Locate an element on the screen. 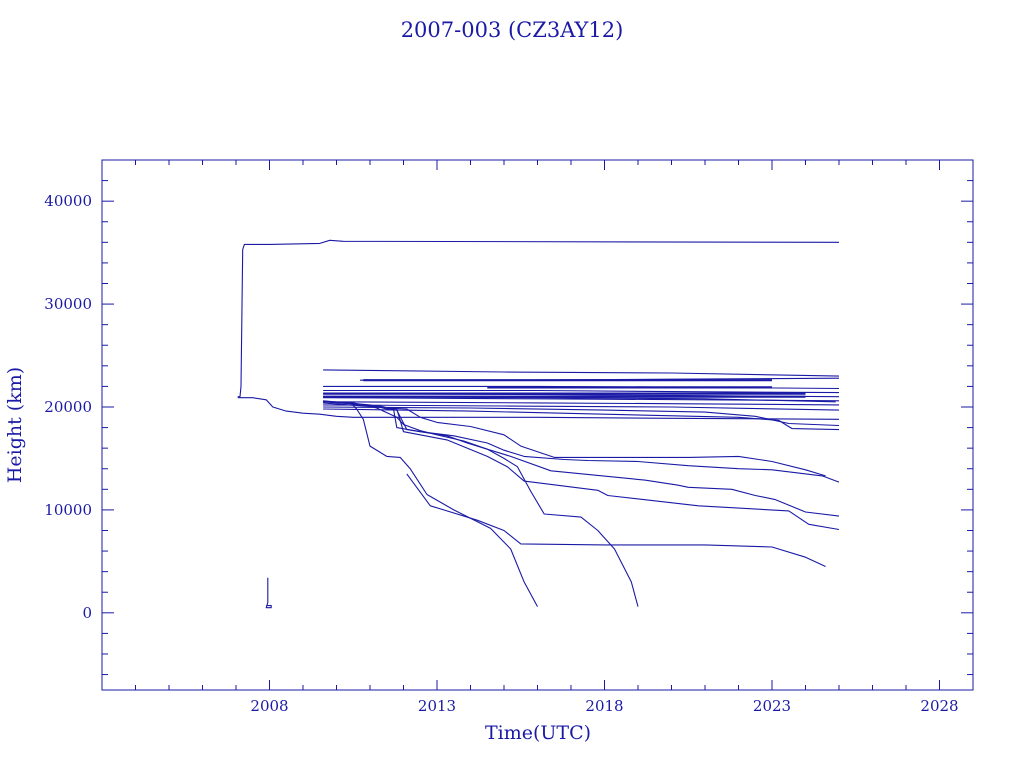  x-axis-label: Time(UTC) is located at coordinates (538, 733).